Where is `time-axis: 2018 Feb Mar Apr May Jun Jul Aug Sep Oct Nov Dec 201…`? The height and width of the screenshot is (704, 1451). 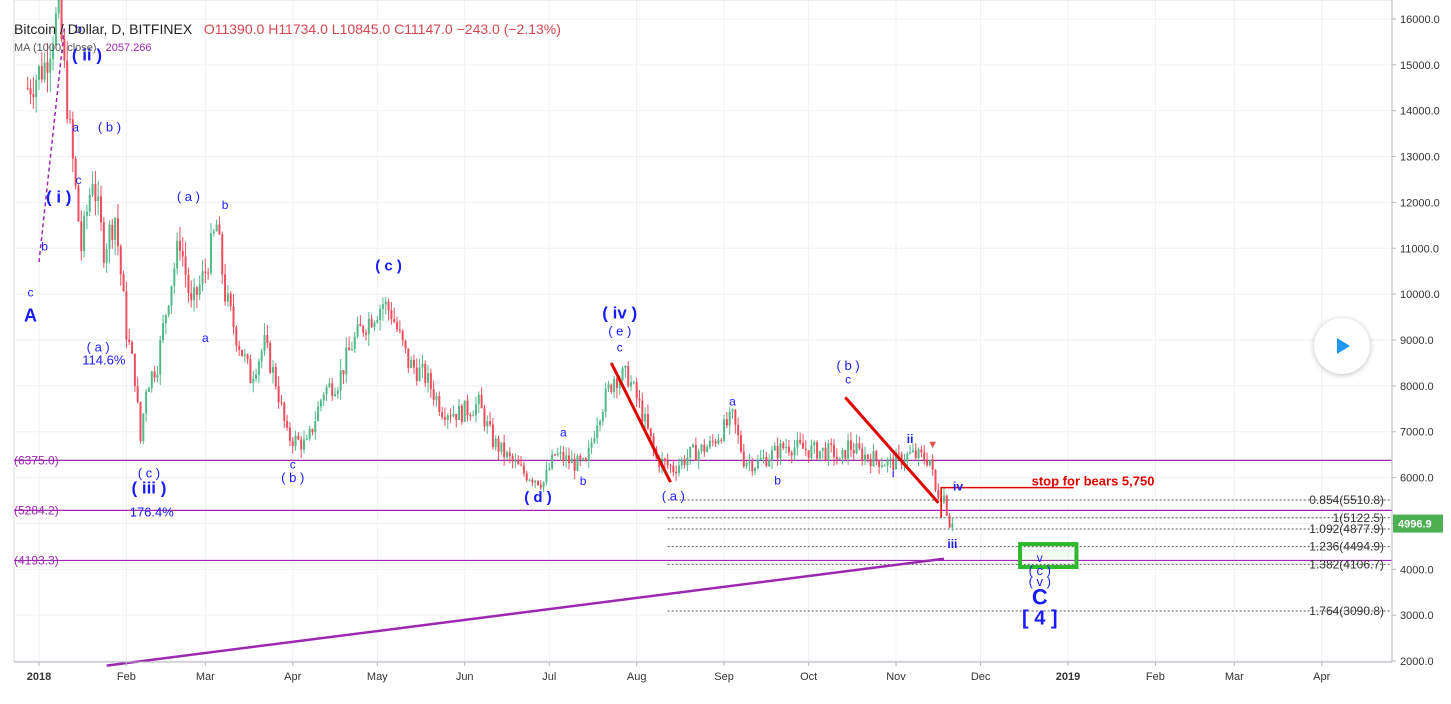
time-axis: 2018 Feb Mar Apr May Jun Jul Aug Sep Oct Nov Dec 201… is located at coordinates (703, 672).